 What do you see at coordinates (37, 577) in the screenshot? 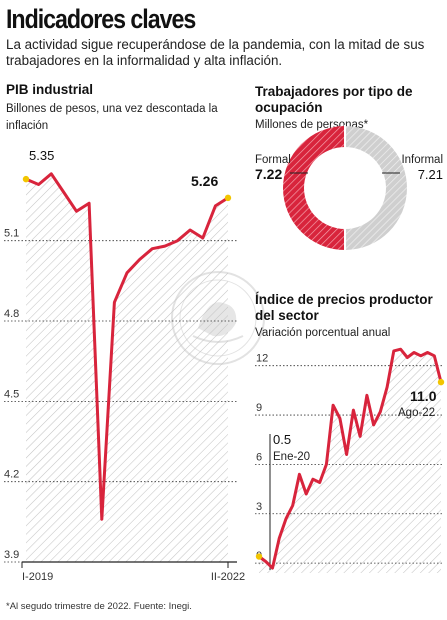
I see `pib-x-label-first: I-2019` at bounding box center [37, 577].